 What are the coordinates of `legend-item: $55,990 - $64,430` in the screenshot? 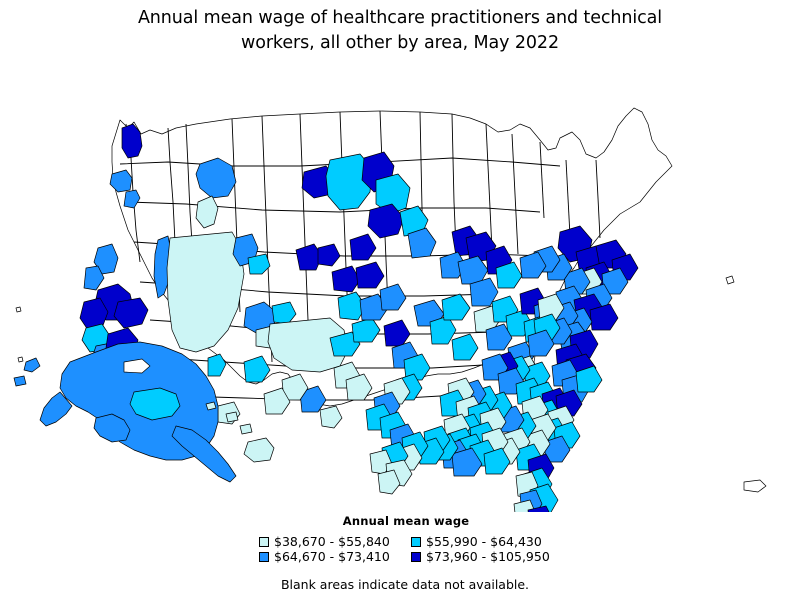 It's located at (491, 541).